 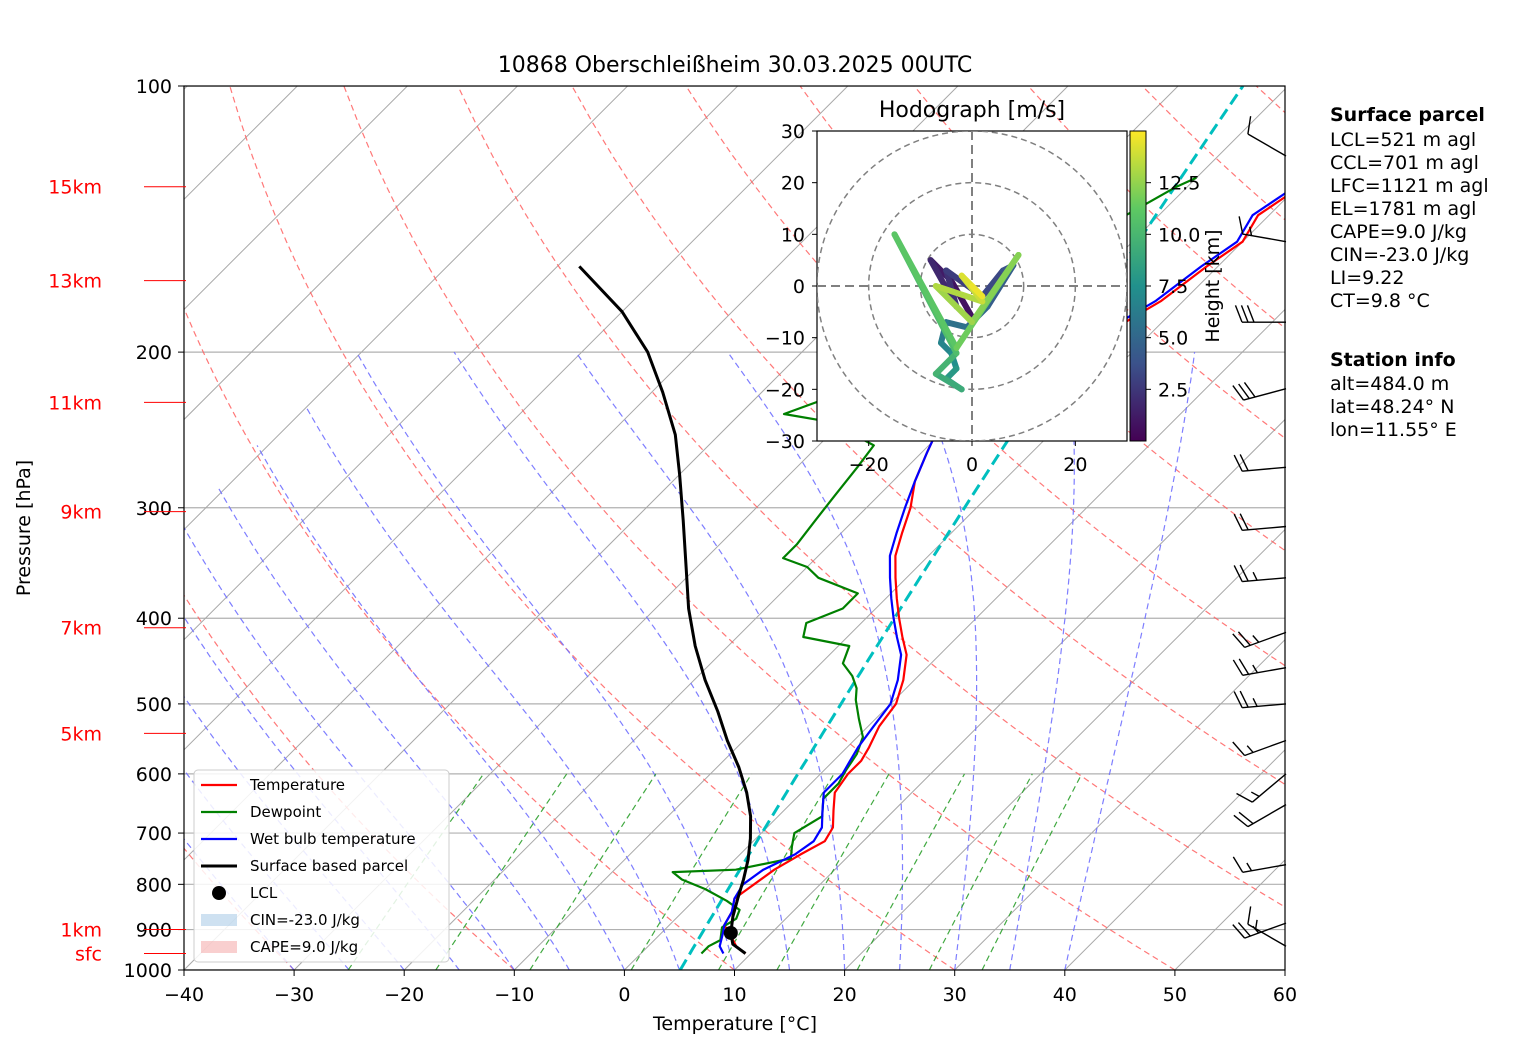 What do you see at coordinates (735, 65) in the screenshot?
I see `chart-title: 10868 Oberschleißheim 30.03.2025 00UTC` at bounding box center [735, 65].